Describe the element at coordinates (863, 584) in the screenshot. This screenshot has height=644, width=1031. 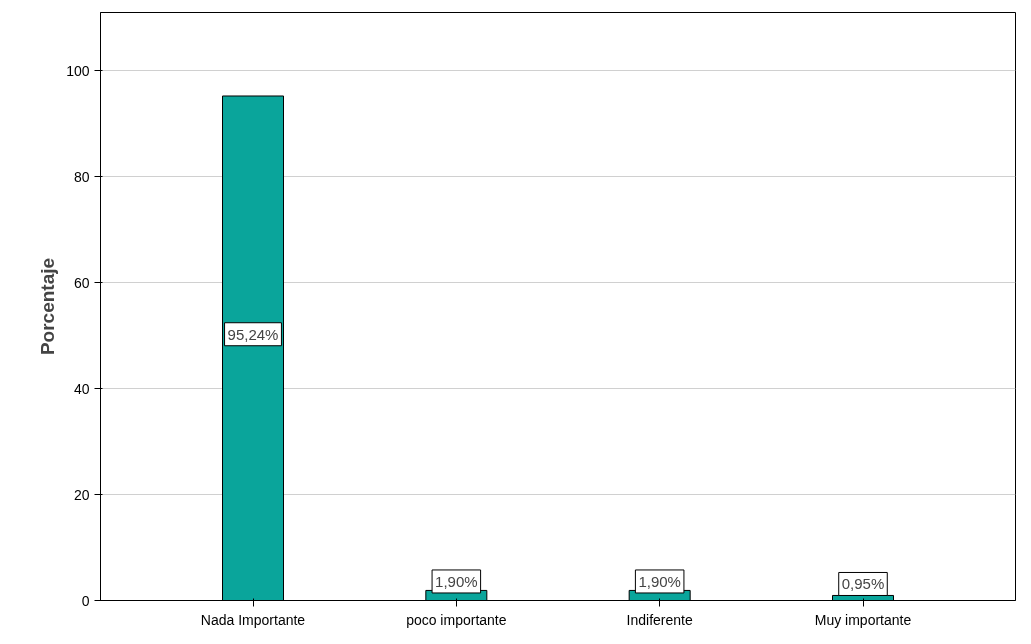
I see `data-label: 0,95%` at that location.